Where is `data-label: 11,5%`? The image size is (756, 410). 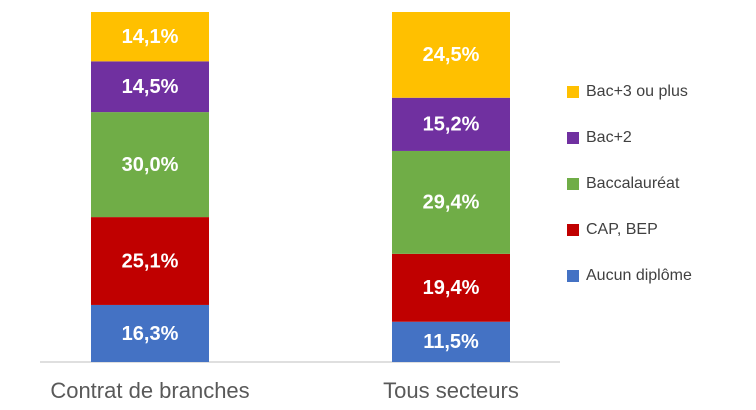
data-label: 11,5% is located at coordinates (451, 342).